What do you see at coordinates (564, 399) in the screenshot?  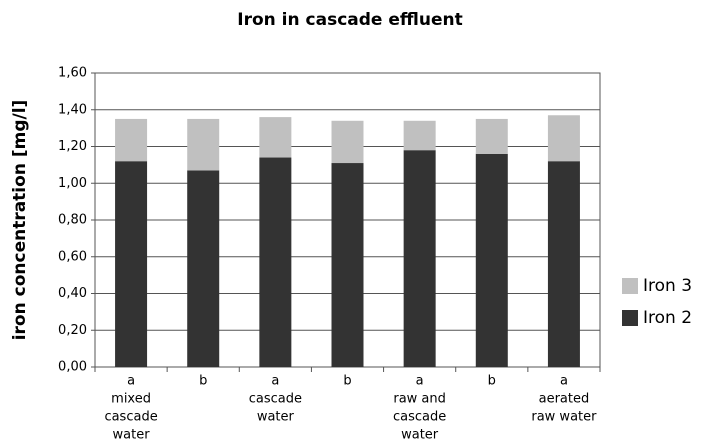 I see `x-tick-label: aerated` at bounding box center [564, 399].